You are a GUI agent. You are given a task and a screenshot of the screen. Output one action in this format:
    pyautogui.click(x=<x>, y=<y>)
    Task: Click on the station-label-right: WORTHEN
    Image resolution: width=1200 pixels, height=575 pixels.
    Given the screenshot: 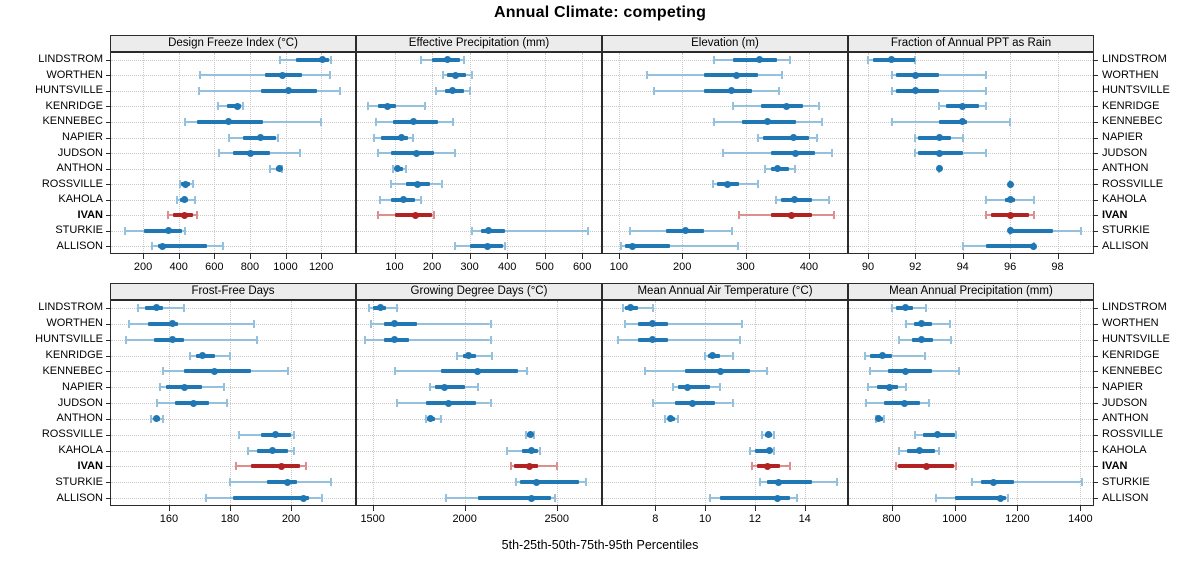 What is the action you would take?
    pyautogui.click(x=1130, y=74)
    